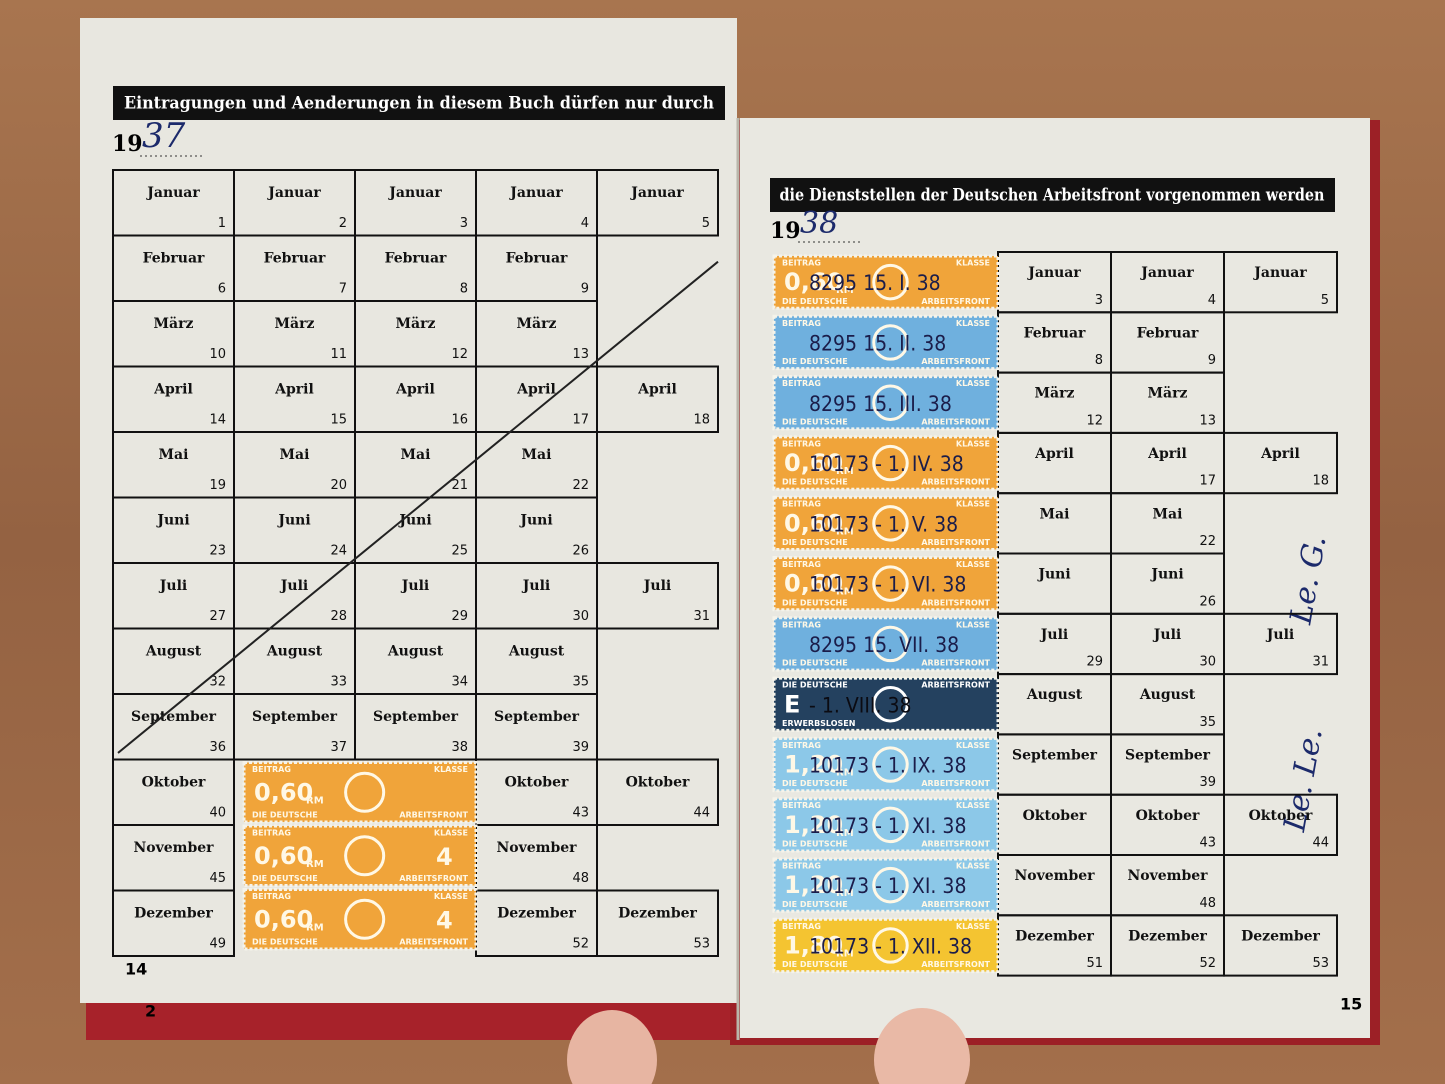  Describe the element at coordinates (657, 913) in the screenshot. I see `month-label: Dezember` at that location.